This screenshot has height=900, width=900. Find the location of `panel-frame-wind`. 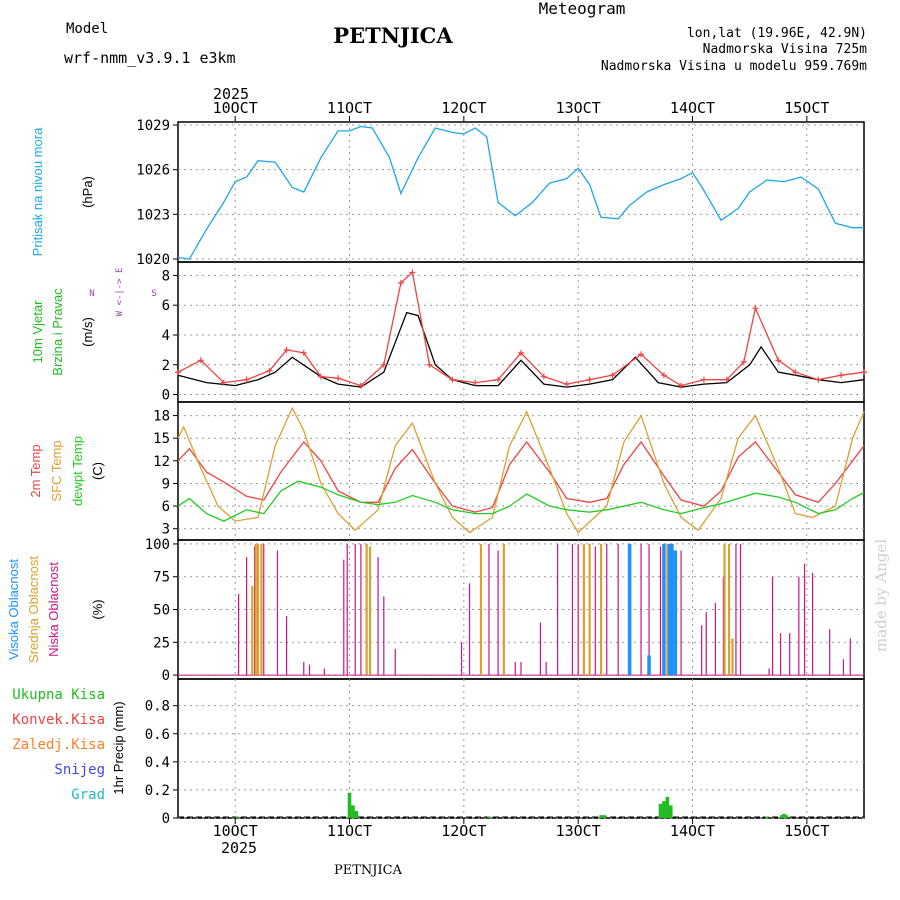

panel-frame-wind is located at coordinates (521, 332).